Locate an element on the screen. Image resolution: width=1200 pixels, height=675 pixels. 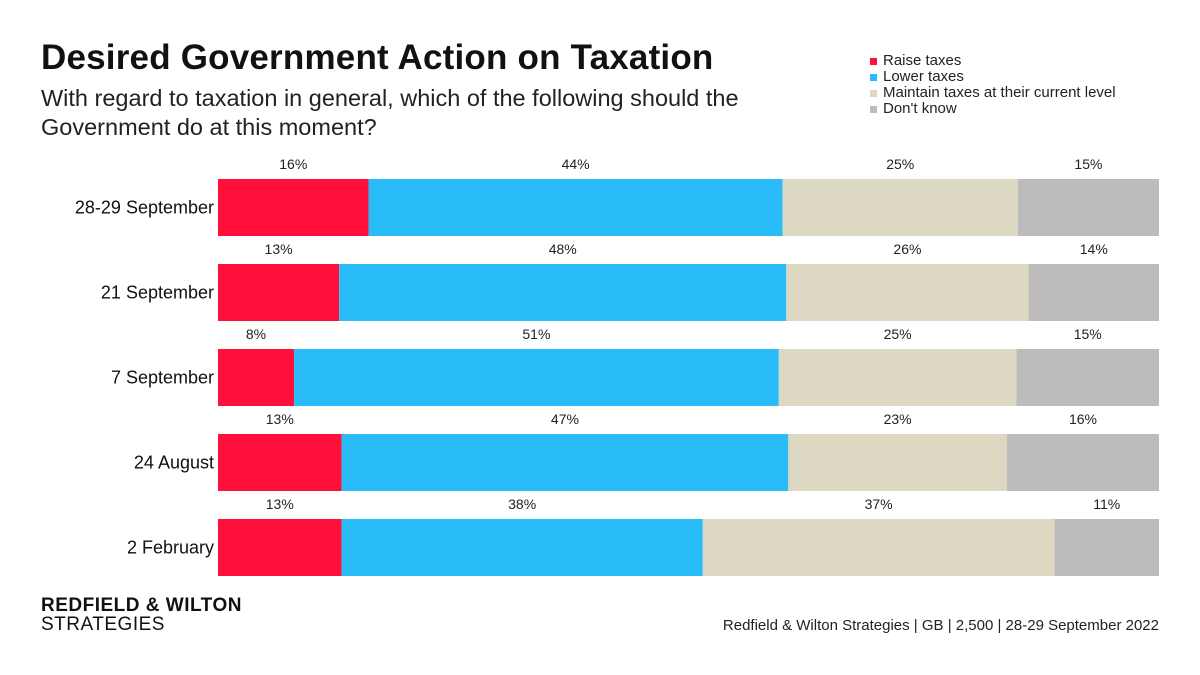
data-label: 11% is located at coordinates (1106, 504).